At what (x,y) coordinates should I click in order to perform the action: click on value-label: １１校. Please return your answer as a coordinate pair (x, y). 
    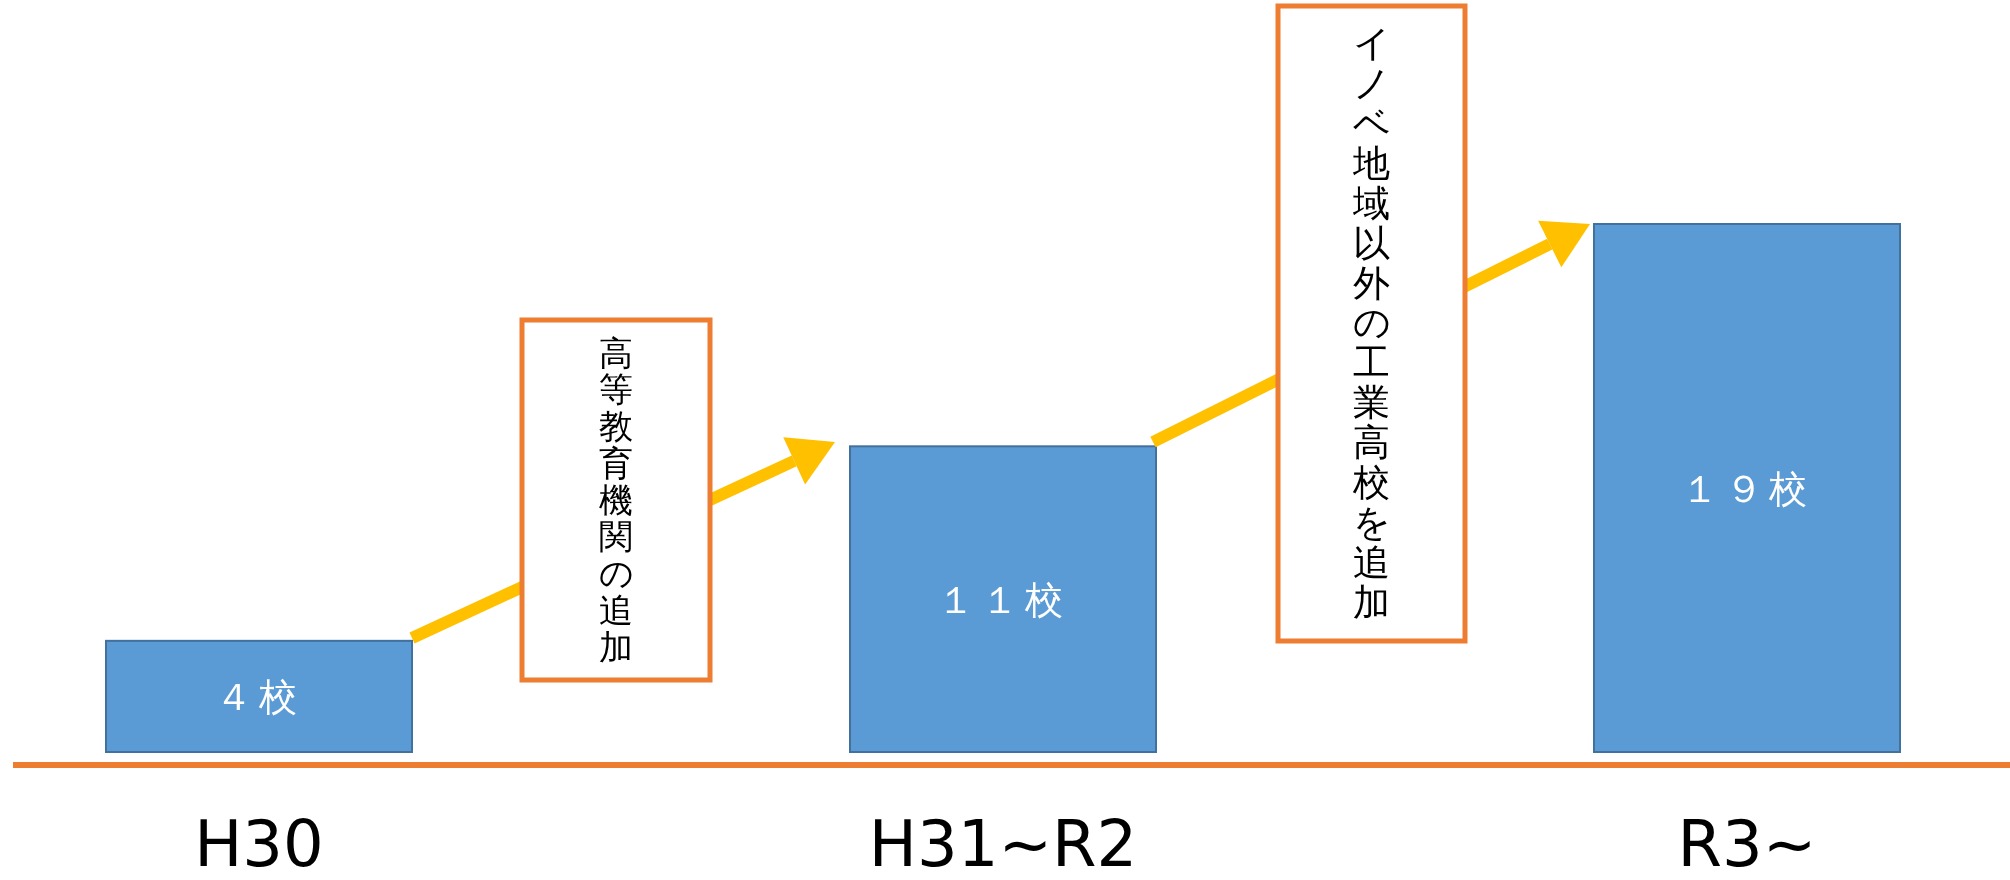
    Looking at the image, I should click on (1003, 600).